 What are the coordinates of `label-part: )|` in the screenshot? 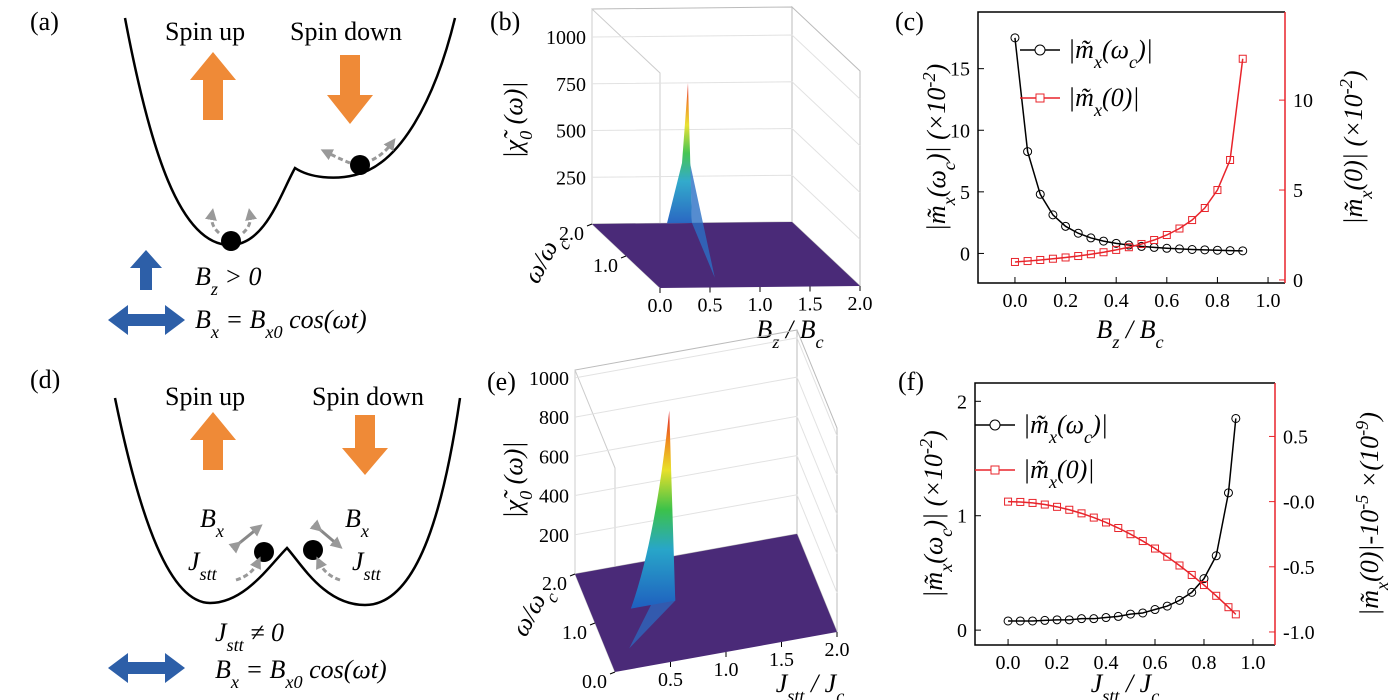 It's located at (1099, 424).